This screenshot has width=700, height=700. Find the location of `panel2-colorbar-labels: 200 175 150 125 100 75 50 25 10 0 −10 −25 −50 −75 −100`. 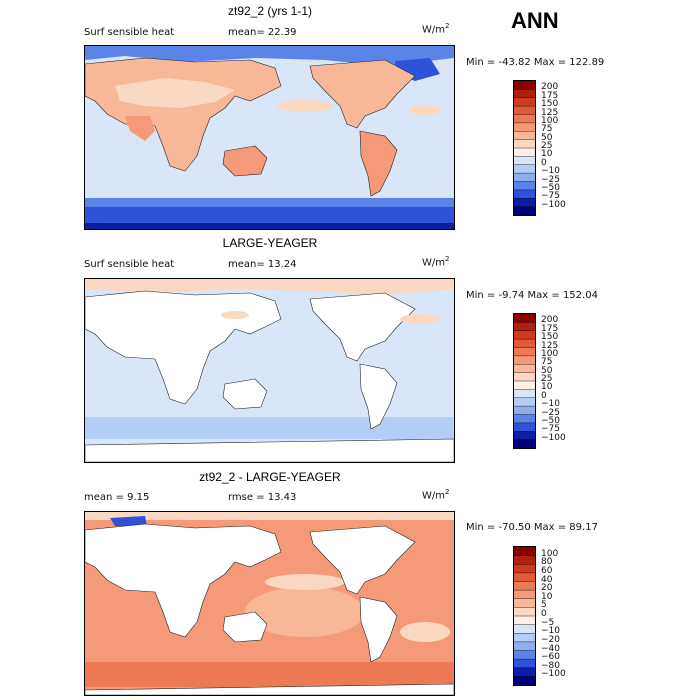

panel2-colorbar-labels: 200 175 150 125 100 75 50 25 10 0 −10 −25 −50 −75 −100 is located at coordinates (571, 383).